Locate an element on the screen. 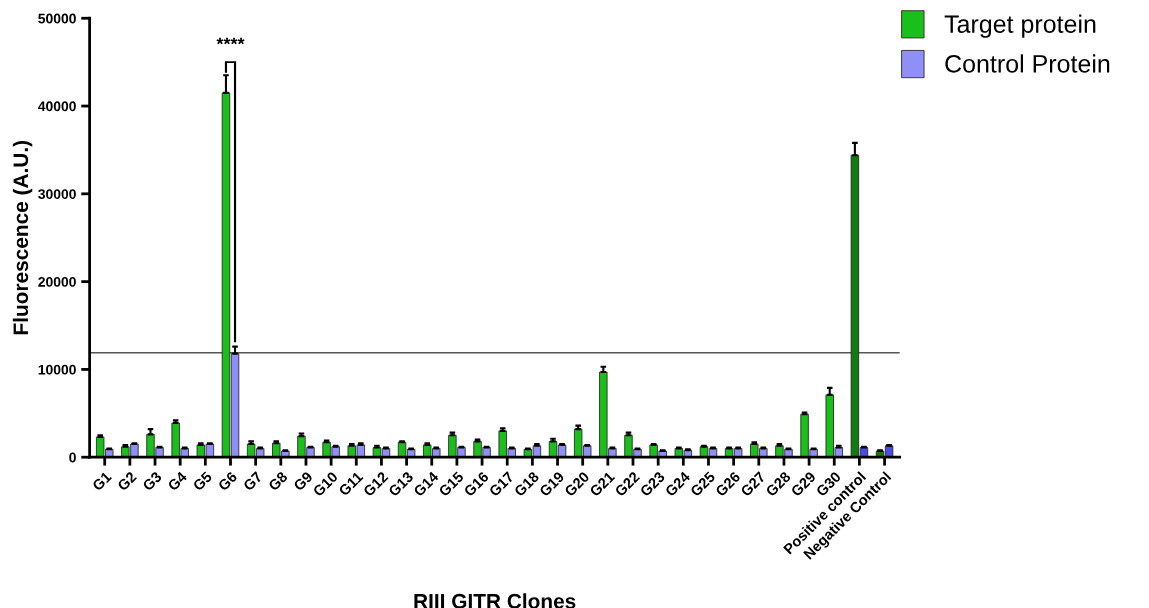 The image size is (1149, 608). y-tick-label: 40000 is located at coordinates (57, 106).